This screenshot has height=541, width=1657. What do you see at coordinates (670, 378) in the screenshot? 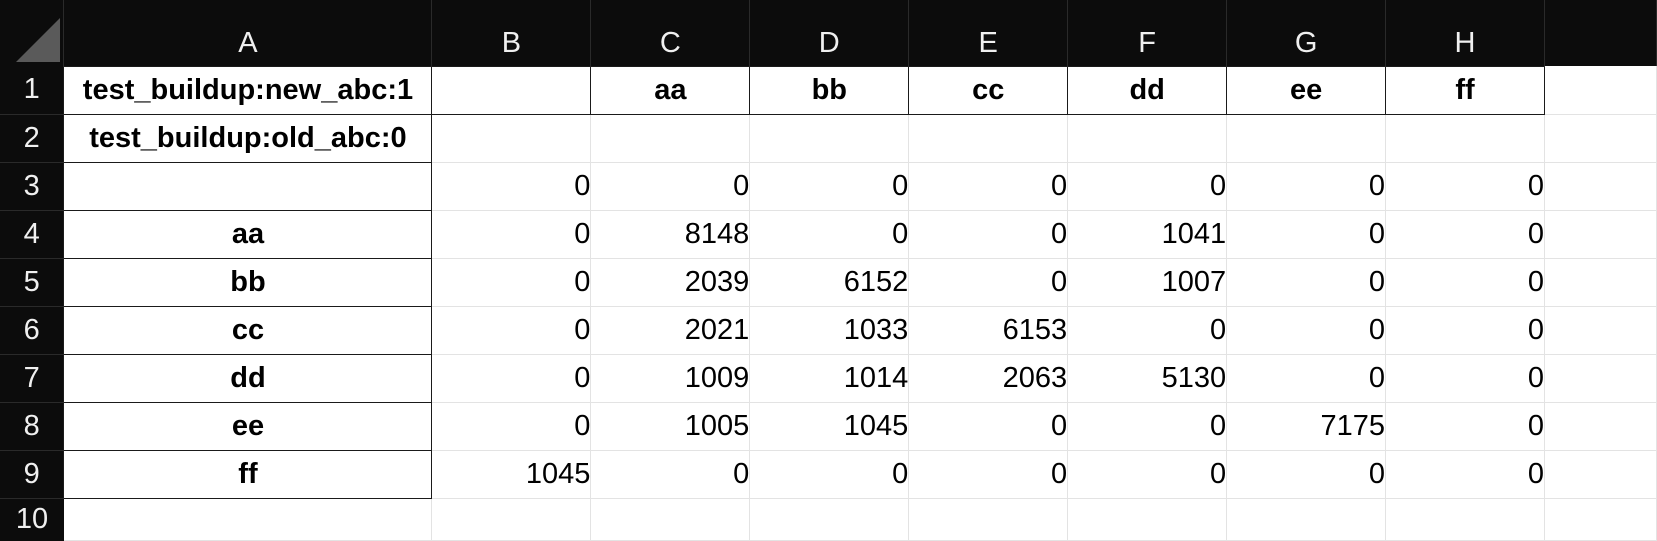
I see `cell-c7: 1009` at bounding box center [670, 378].